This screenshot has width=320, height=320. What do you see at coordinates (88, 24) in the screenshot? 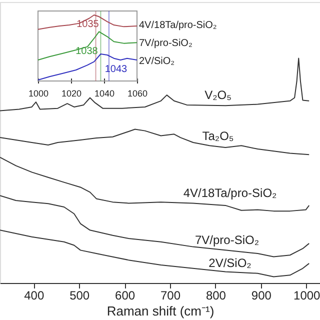
I see `ref-line-label: 1035` at bounding box center [88, 24].